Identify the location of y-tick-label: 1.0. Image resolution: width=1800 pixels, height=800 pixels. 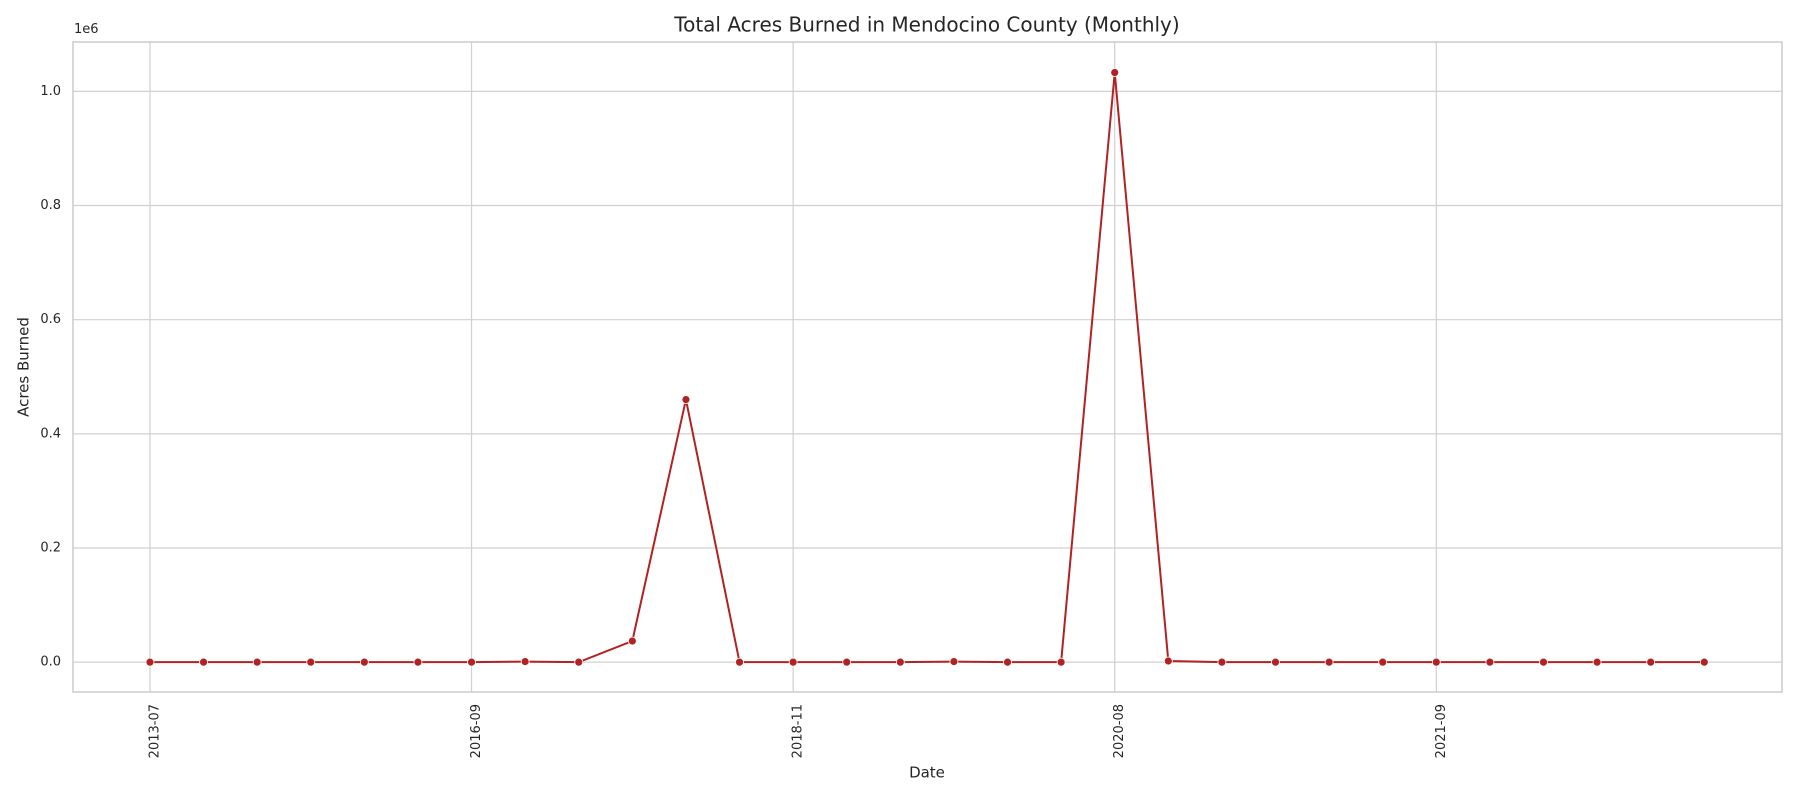
(50, 91).